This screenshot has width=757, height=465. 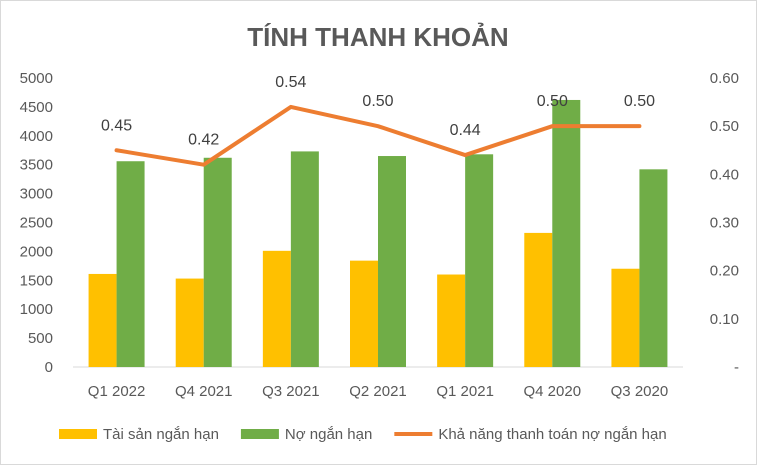 I want to click on right-tick-label: 0.50, so click(x=724, y=126).